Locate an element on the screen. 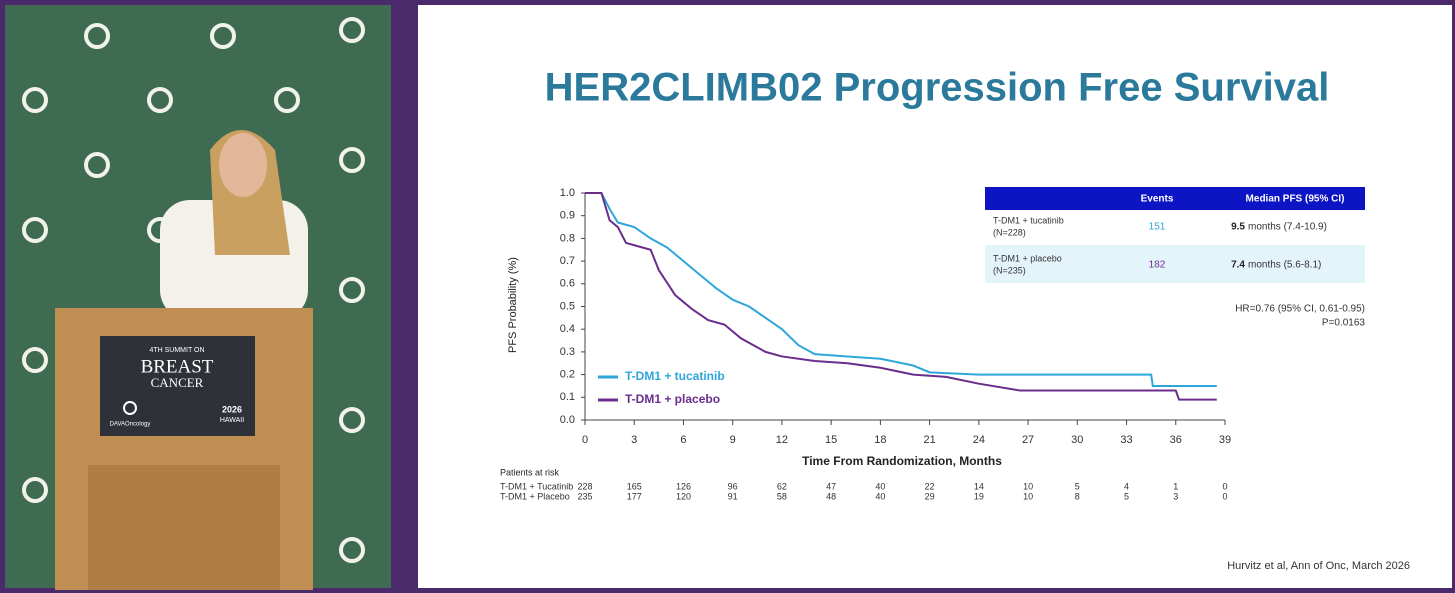  at-risk-count: 177 is located at coordinates (634, 496).